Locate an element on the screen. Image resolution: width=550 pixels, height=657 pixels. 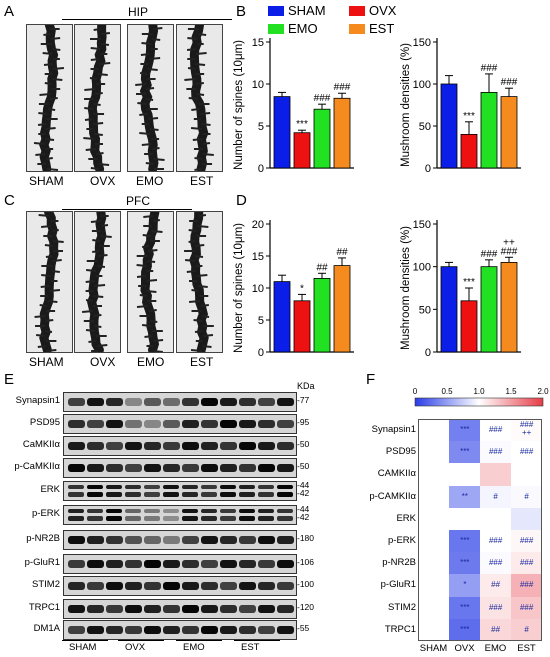
colorbar-tick-label: 1.0 is located at coordinates (479, 391).